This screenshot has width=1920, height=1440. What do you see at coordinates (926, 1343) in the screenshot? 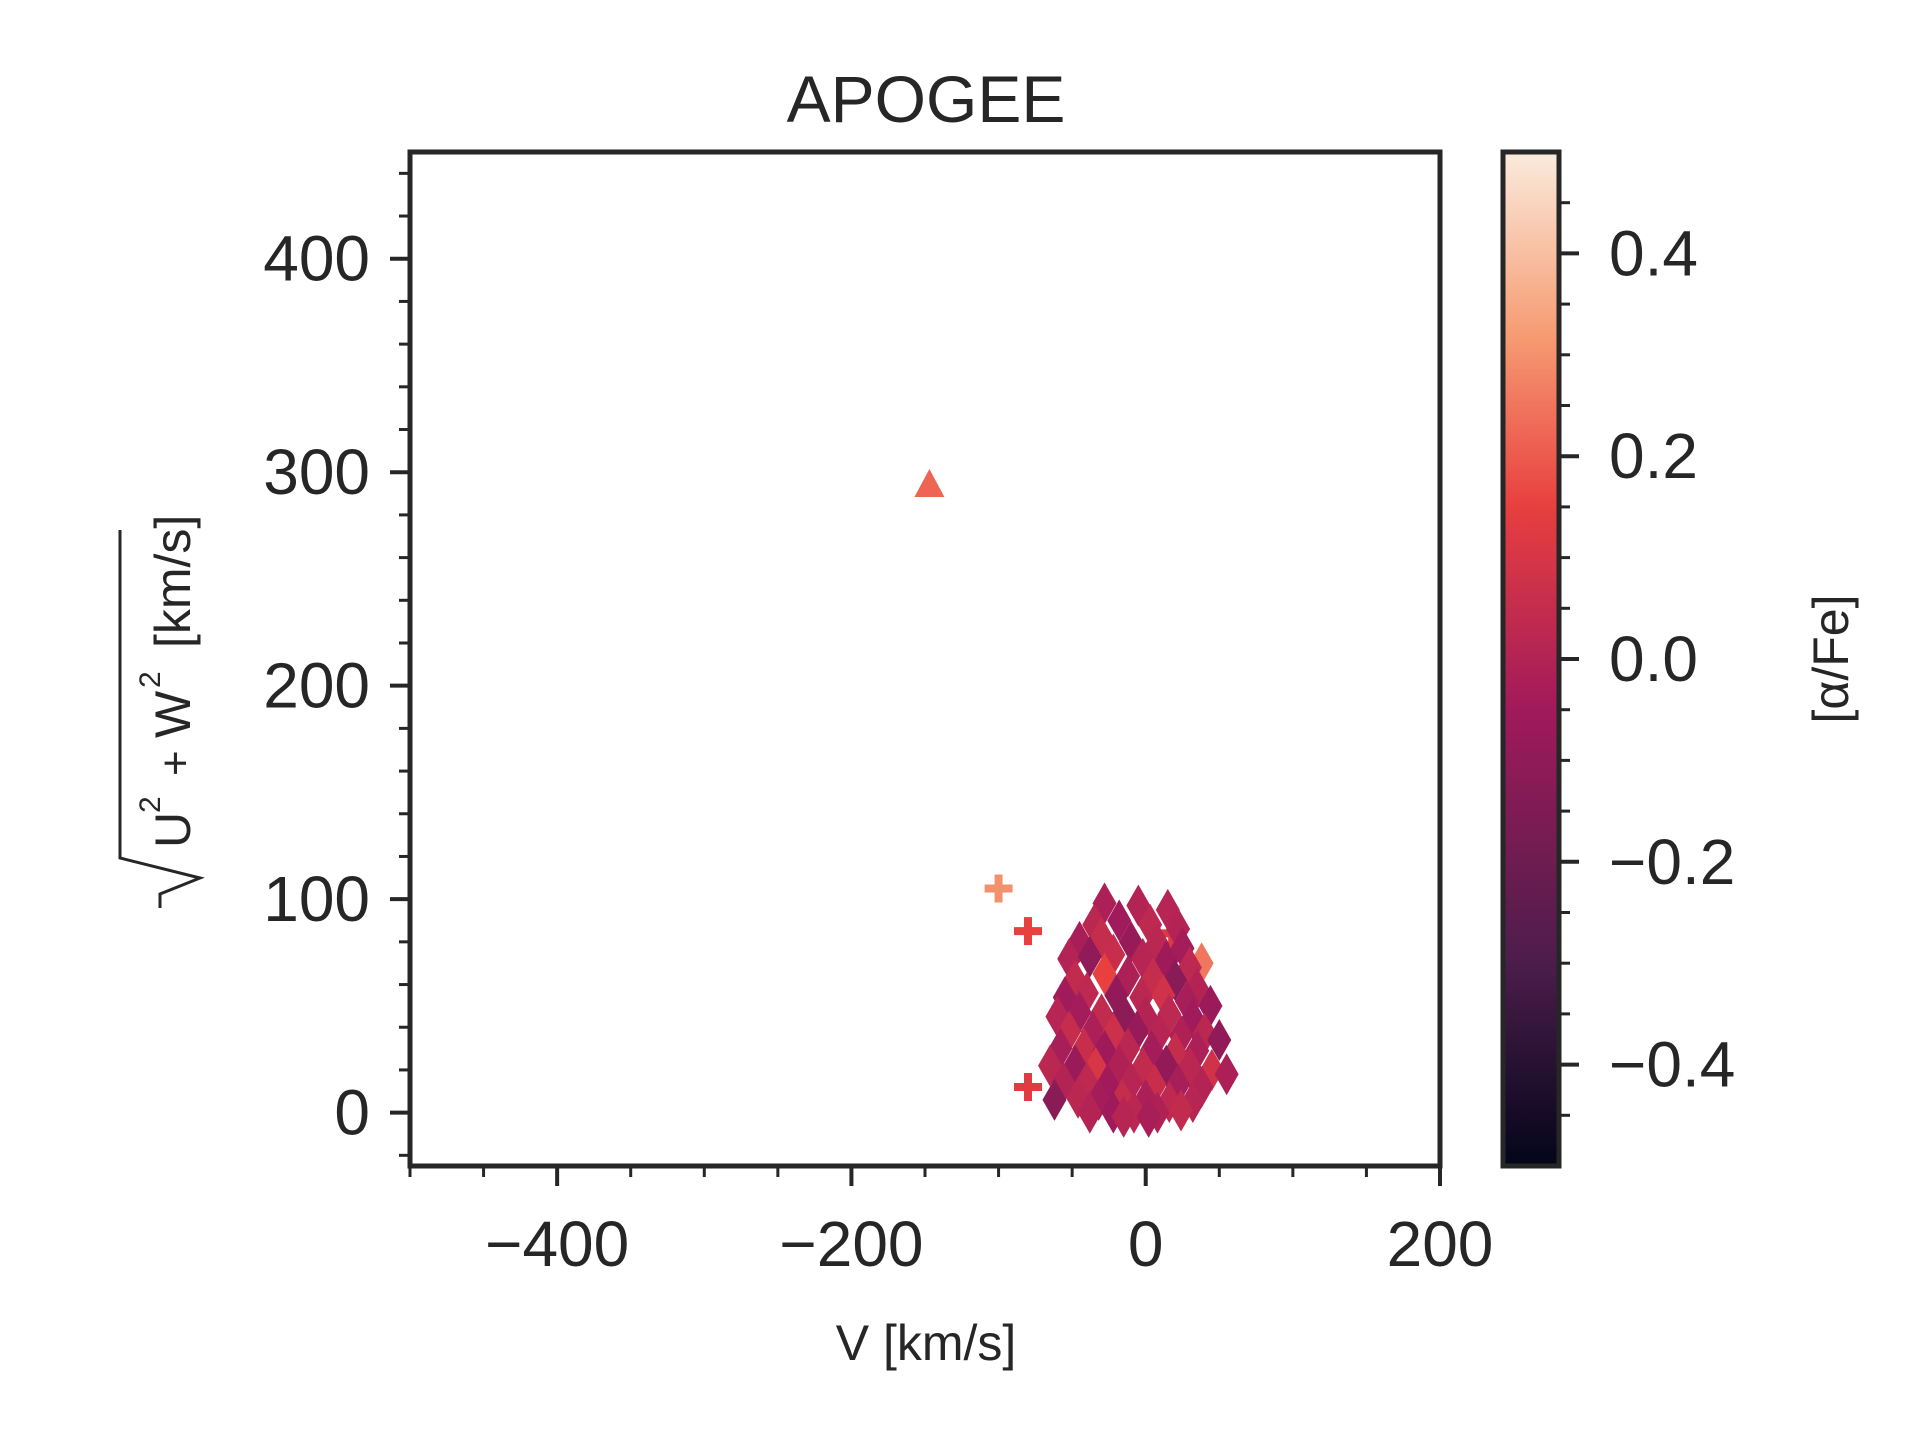
I see `x-axis-label: V [km/s]` at bounding box center [926, 1343].